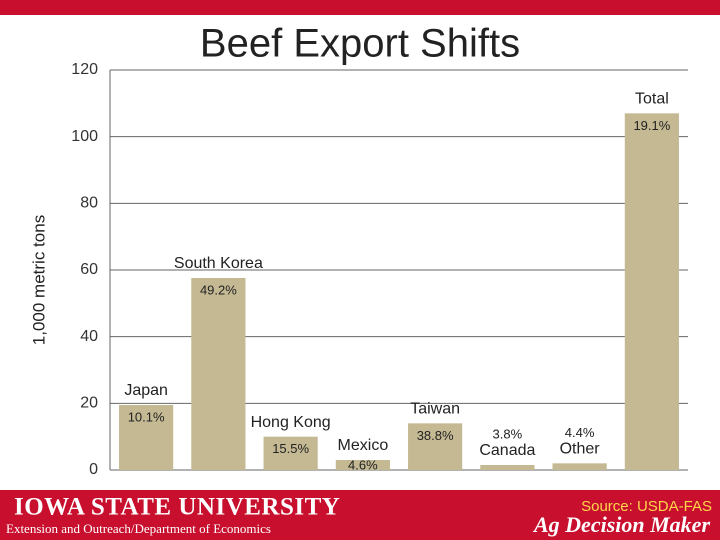 The image size is (720, 540). What do you see at coordinates (89, 336) in the screenshot?
I see `y-tick-label: 40` at bounding box center [89, 336].